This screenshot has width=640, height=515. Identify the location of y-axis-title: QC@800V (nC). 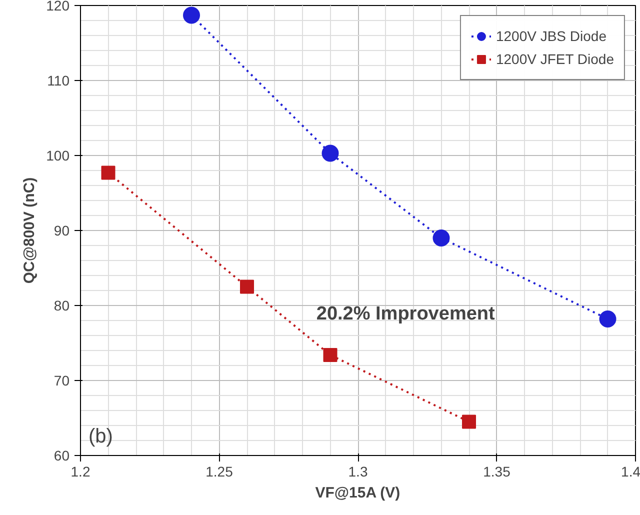
(29, 230).